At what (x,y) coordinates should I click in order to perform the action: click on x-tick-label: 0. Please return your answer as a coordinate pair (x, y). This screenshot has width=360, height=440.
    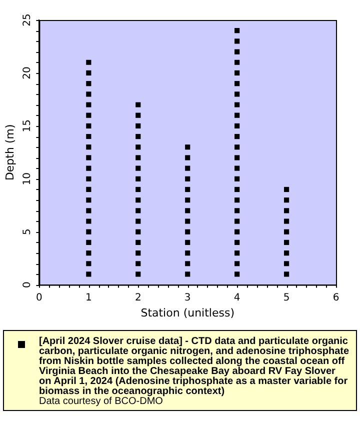
    Looking at the image, I should click on (39, 298).